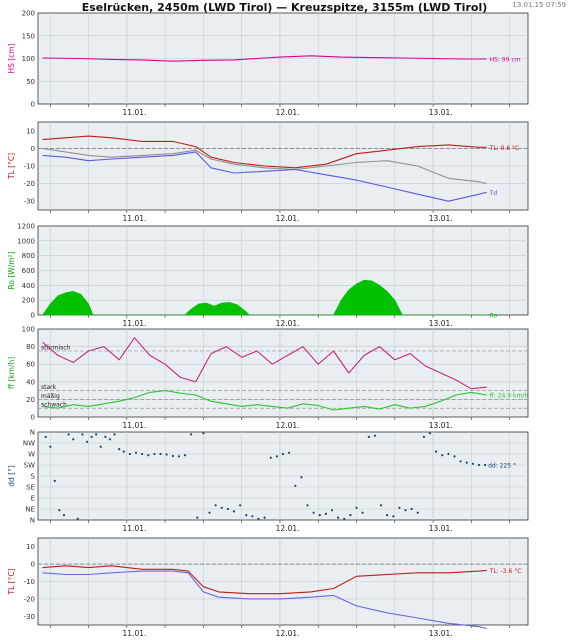 The height and width of the screenshot is (640, 569). I want to click on timestamp: 13.01.15 07:59, so click(539, 5).